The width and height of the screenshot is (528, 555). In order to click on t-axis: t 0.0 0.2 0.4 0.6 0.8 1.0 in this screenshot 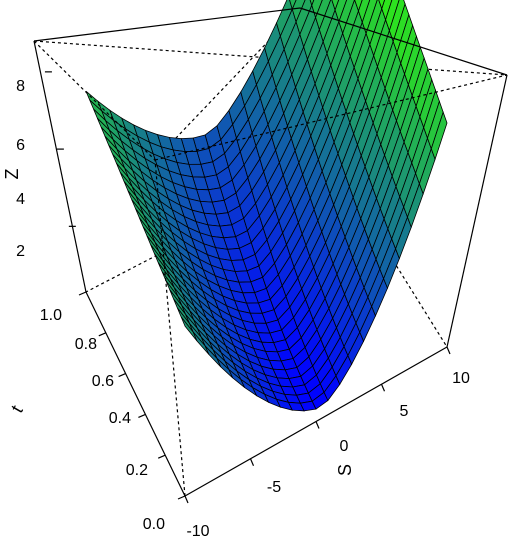, I will do `click(86, 420)`.